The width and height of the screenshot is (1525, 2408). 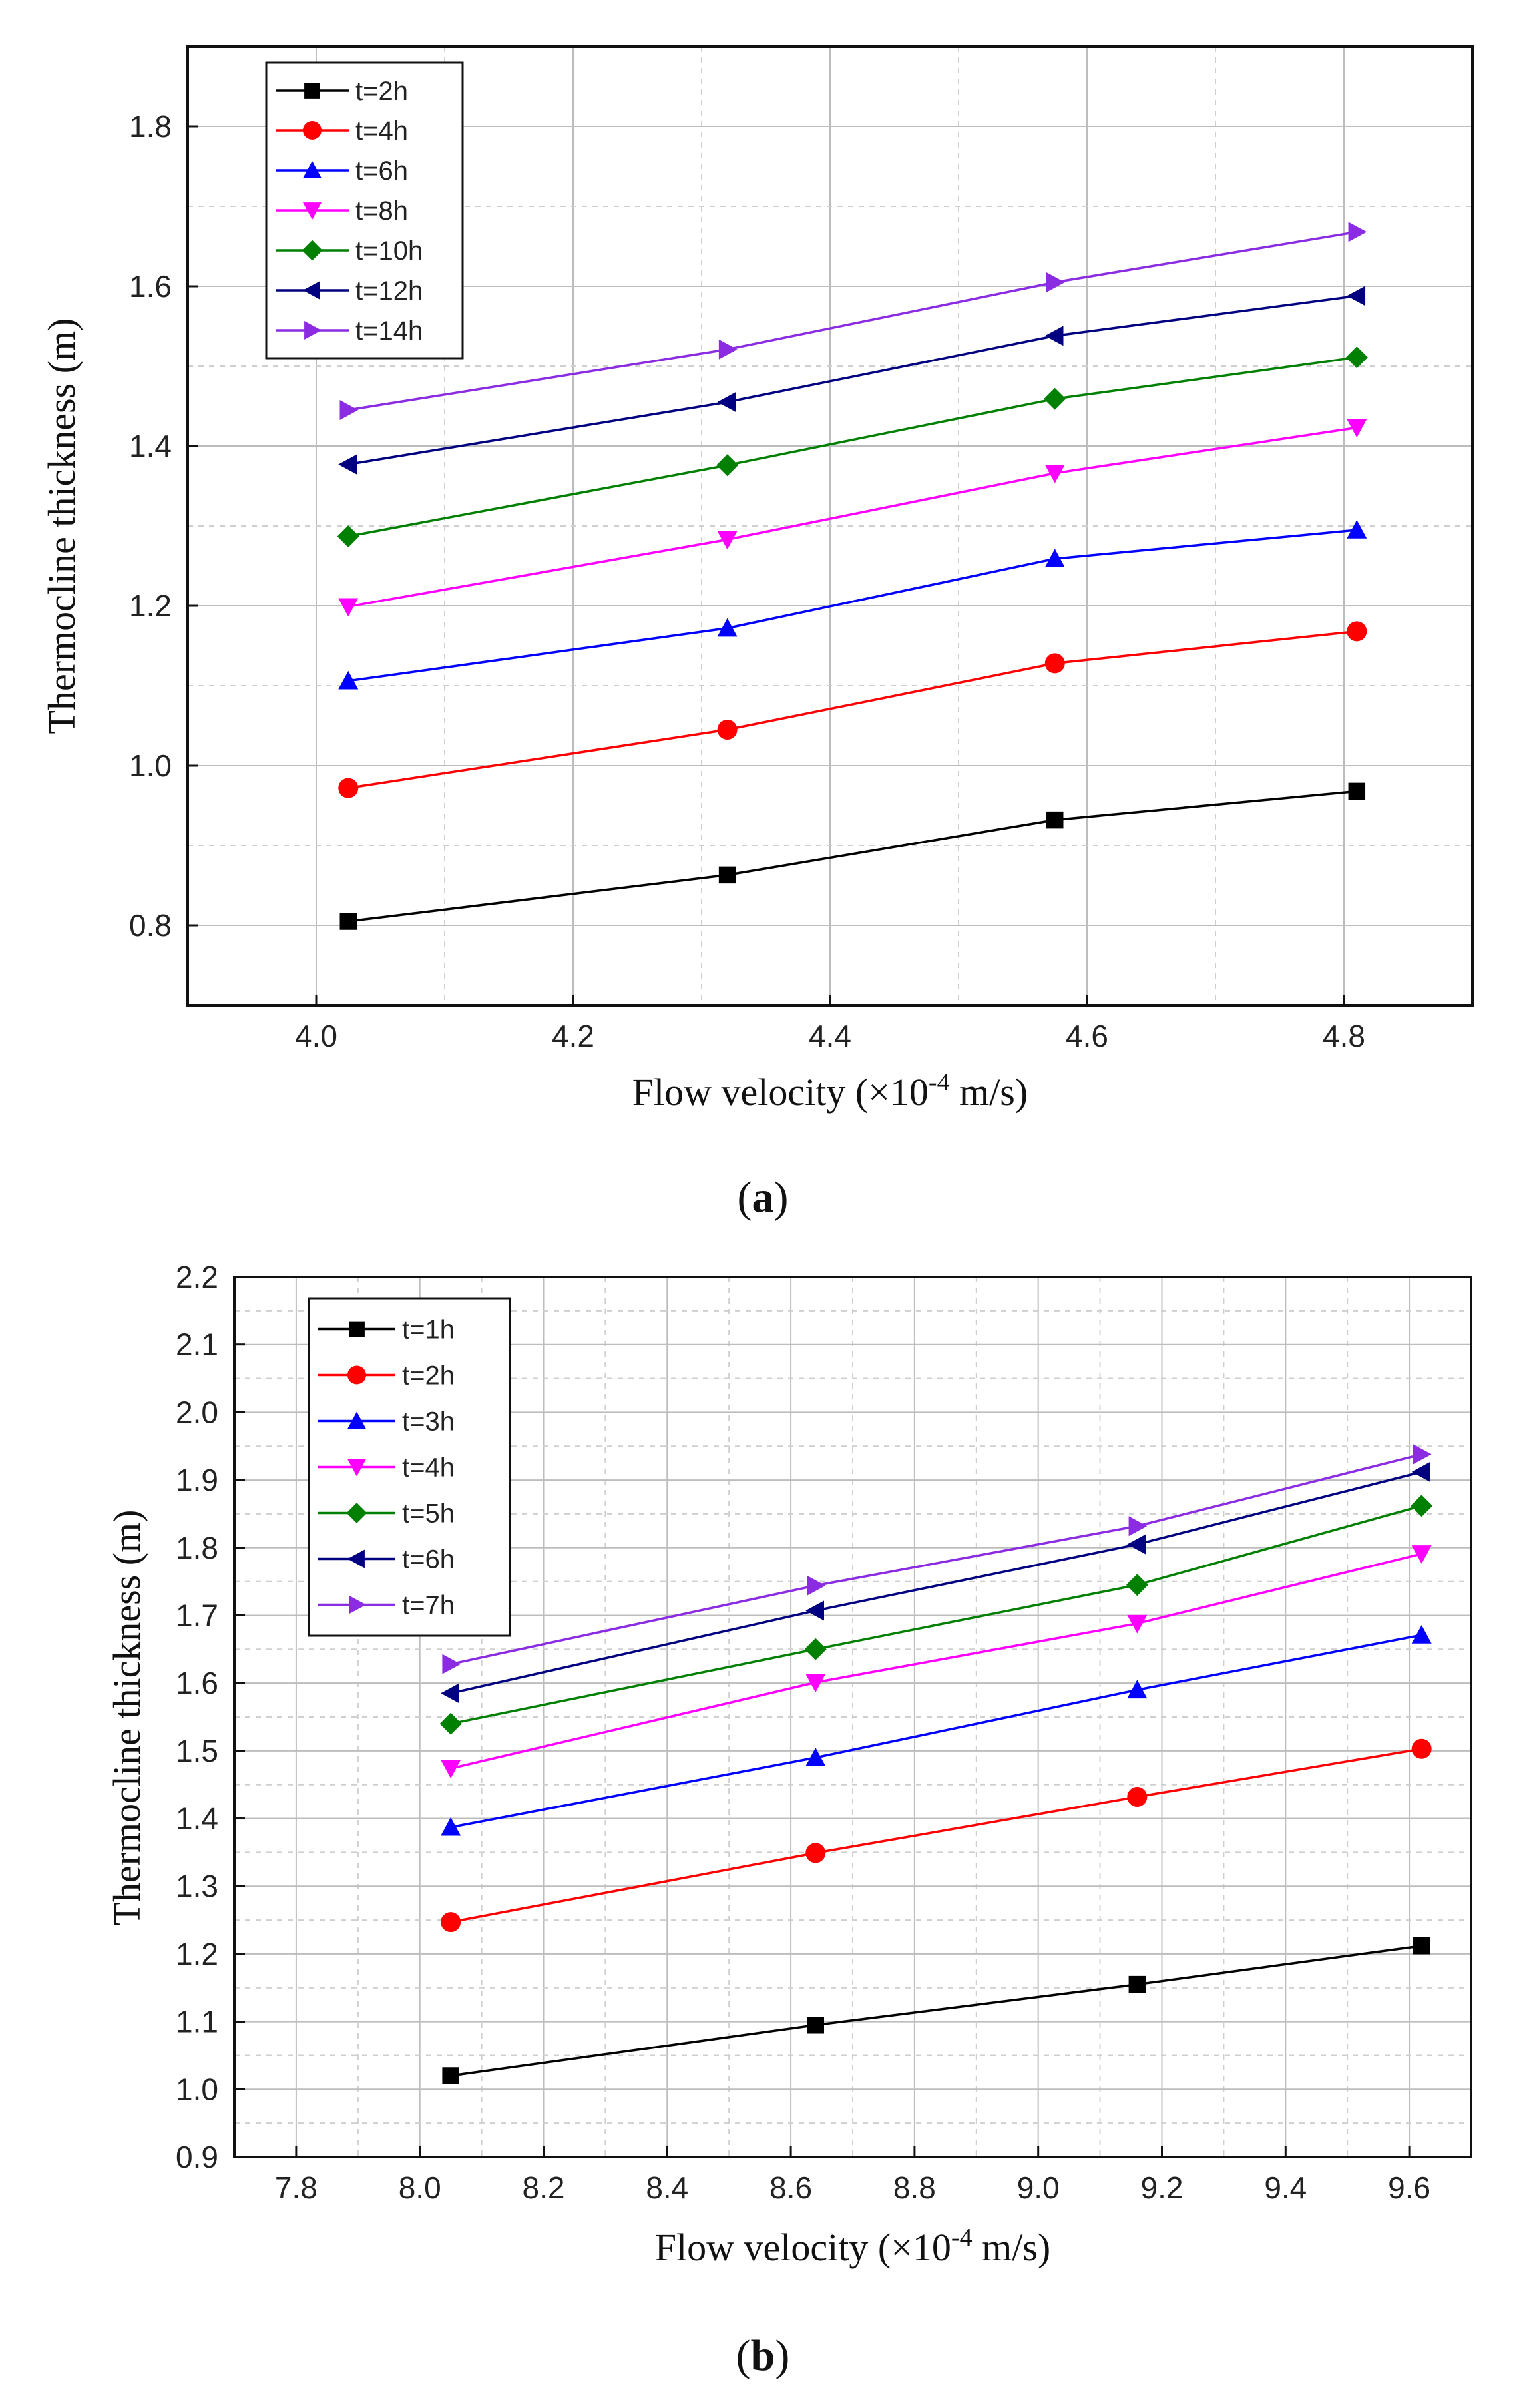 I want to click on series-t=3h, so click(x=937, y=1730).